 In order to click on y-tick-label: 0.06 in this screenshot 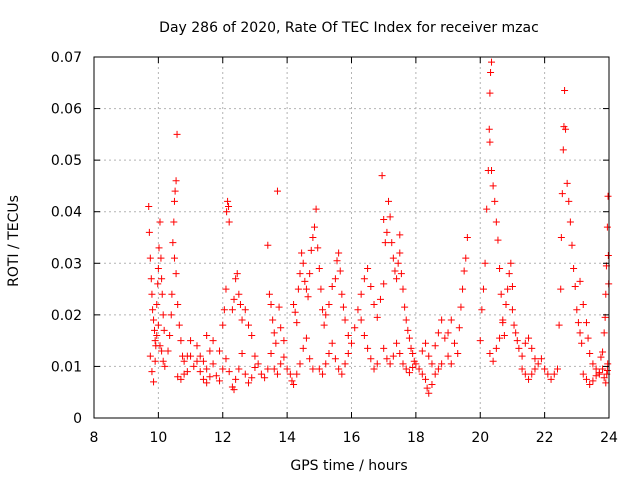, I will do `click(66, 110)`.